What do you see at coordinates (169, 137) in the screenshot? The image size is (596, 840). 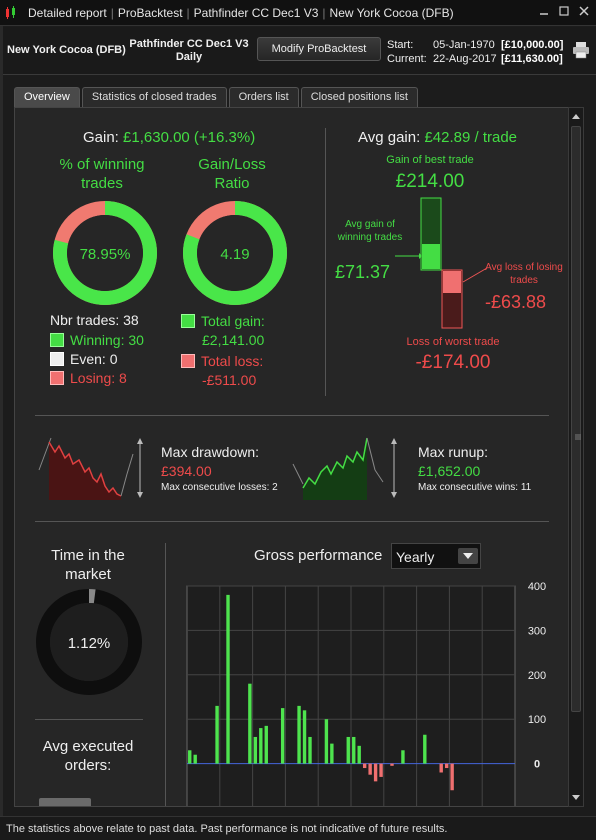 I see `gain-summary: Gain: £1,630.00 (+16.3%)` at bounding box center [169, 137].